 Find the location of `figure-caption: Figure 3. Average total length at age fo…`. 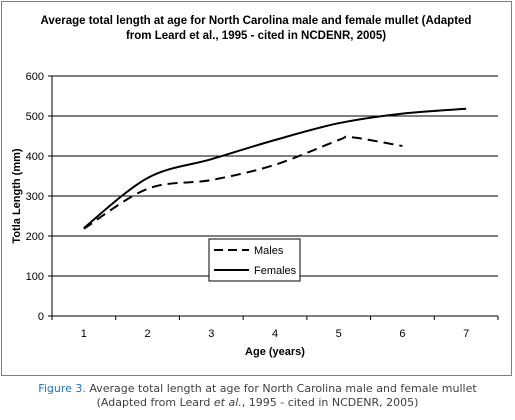

figure-caption: Figure 3. Average total length at age fo… is located at coordinates (257, 396).